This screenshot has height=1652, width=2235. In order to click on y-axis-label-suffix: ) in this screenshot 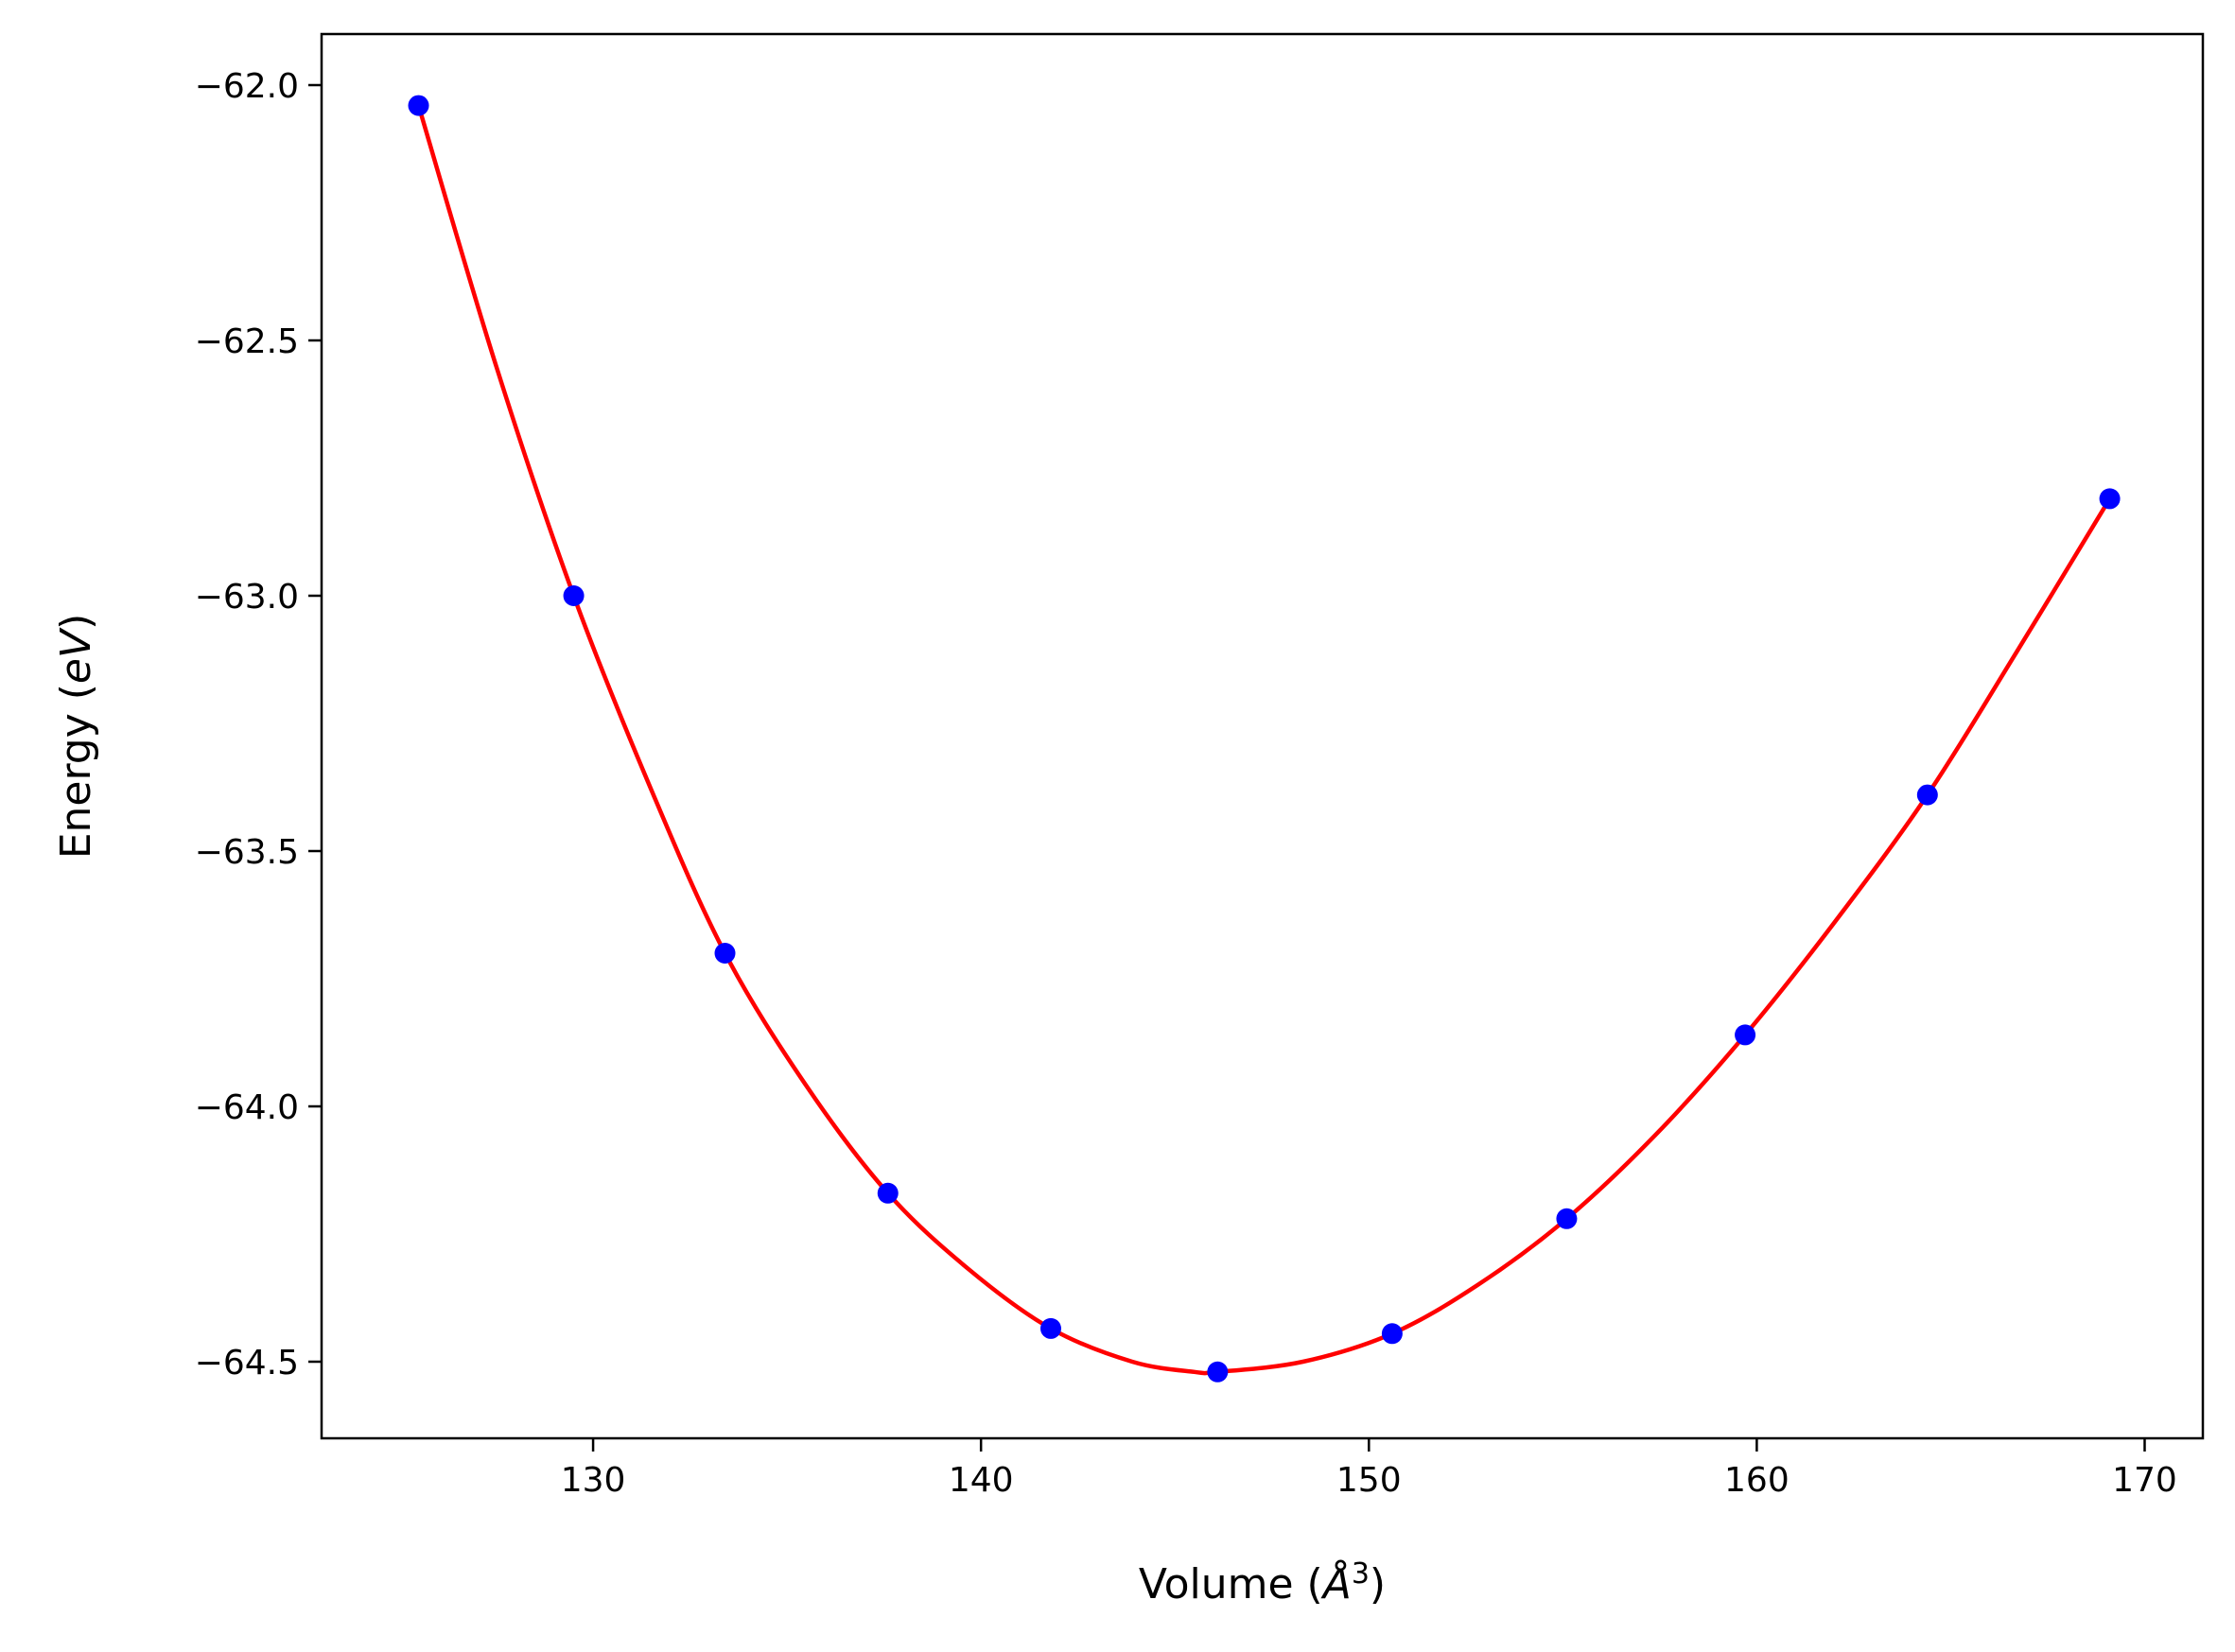, I will do `click(76, 622)`.